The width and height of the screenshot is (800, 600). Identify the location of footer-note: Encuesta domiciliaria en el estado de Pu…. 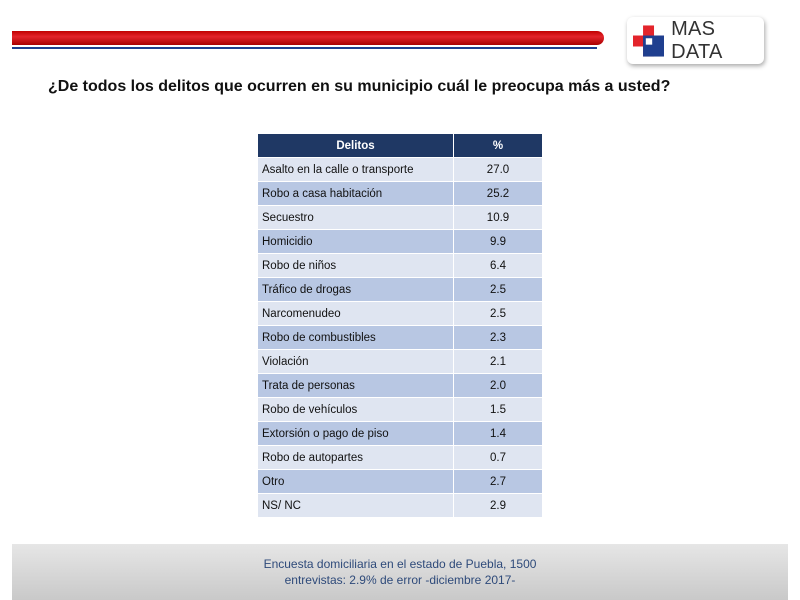
(400, 572).